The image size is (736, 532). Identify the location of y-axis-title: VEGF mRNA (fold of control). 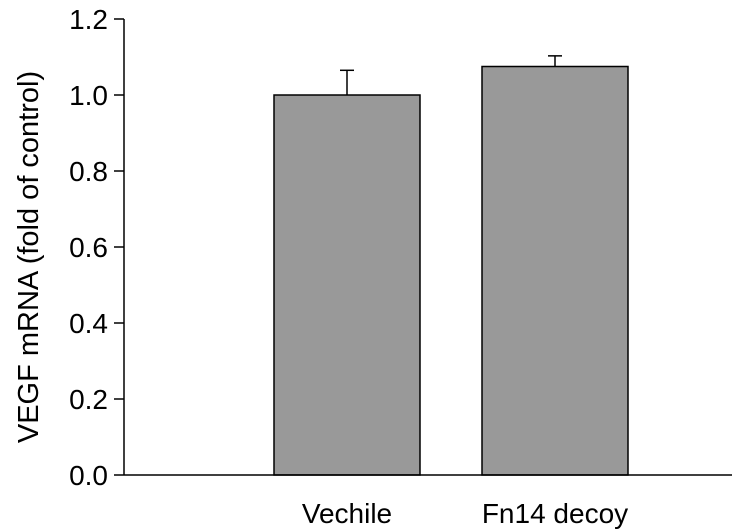
(29, 257).